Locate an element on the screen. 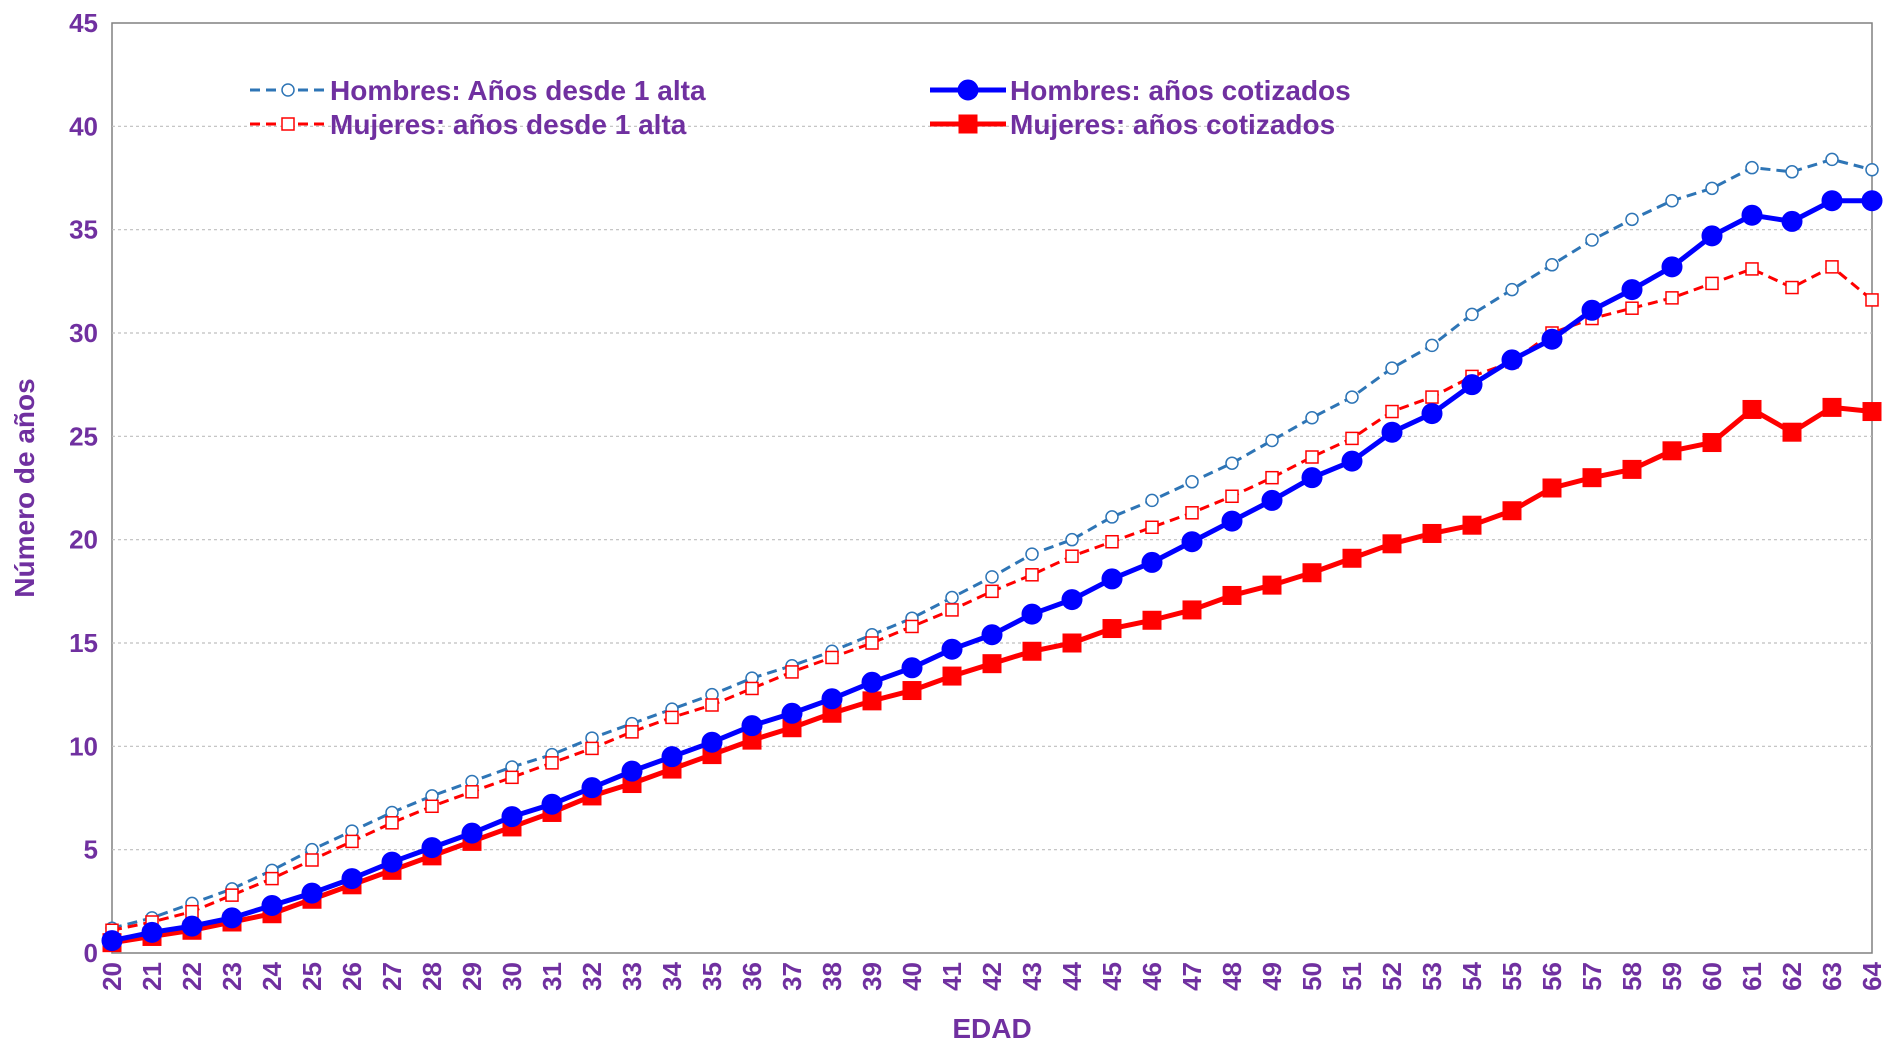 The width and height of the screenshot is (1884, 1048). x-tick-label: 58 is located at coordinates (1632, 976).